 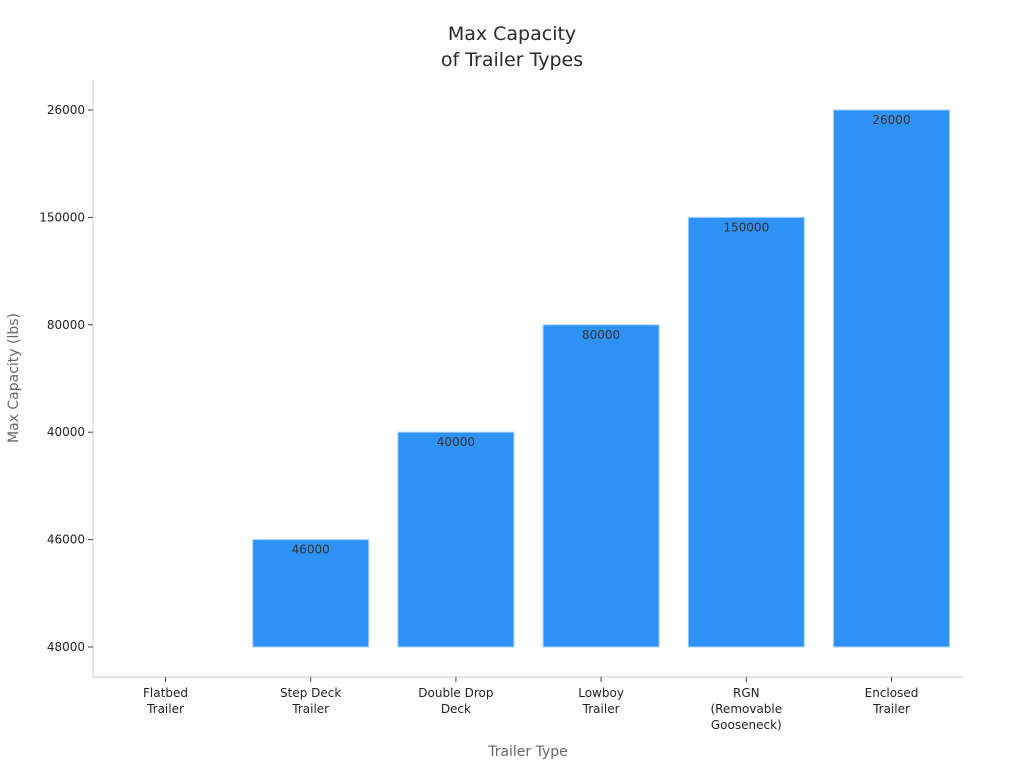 What do you see at coordinates (14, 378) in the screenshot?
I see `y-axis-title: Max Capacity (lbs)` at bounding box center [14, 378].